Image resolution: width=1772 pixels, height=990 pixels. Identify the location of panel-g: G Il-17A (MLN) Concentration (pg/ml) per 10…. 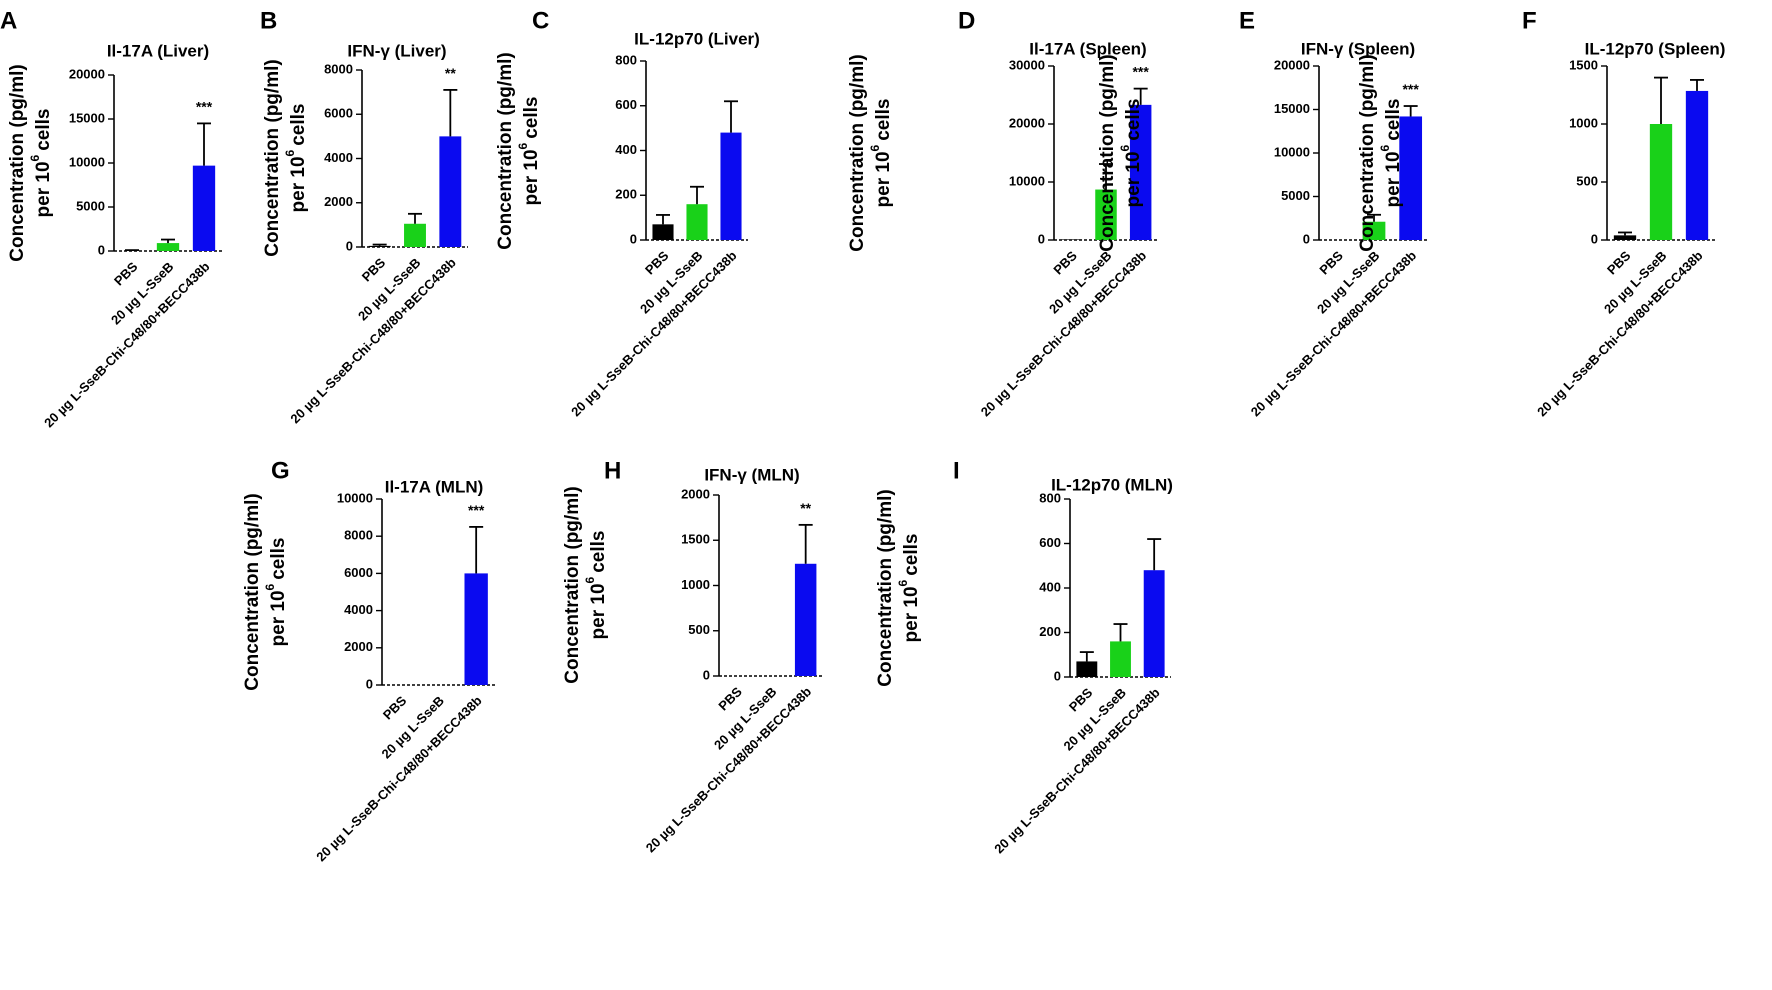
(368, 660).